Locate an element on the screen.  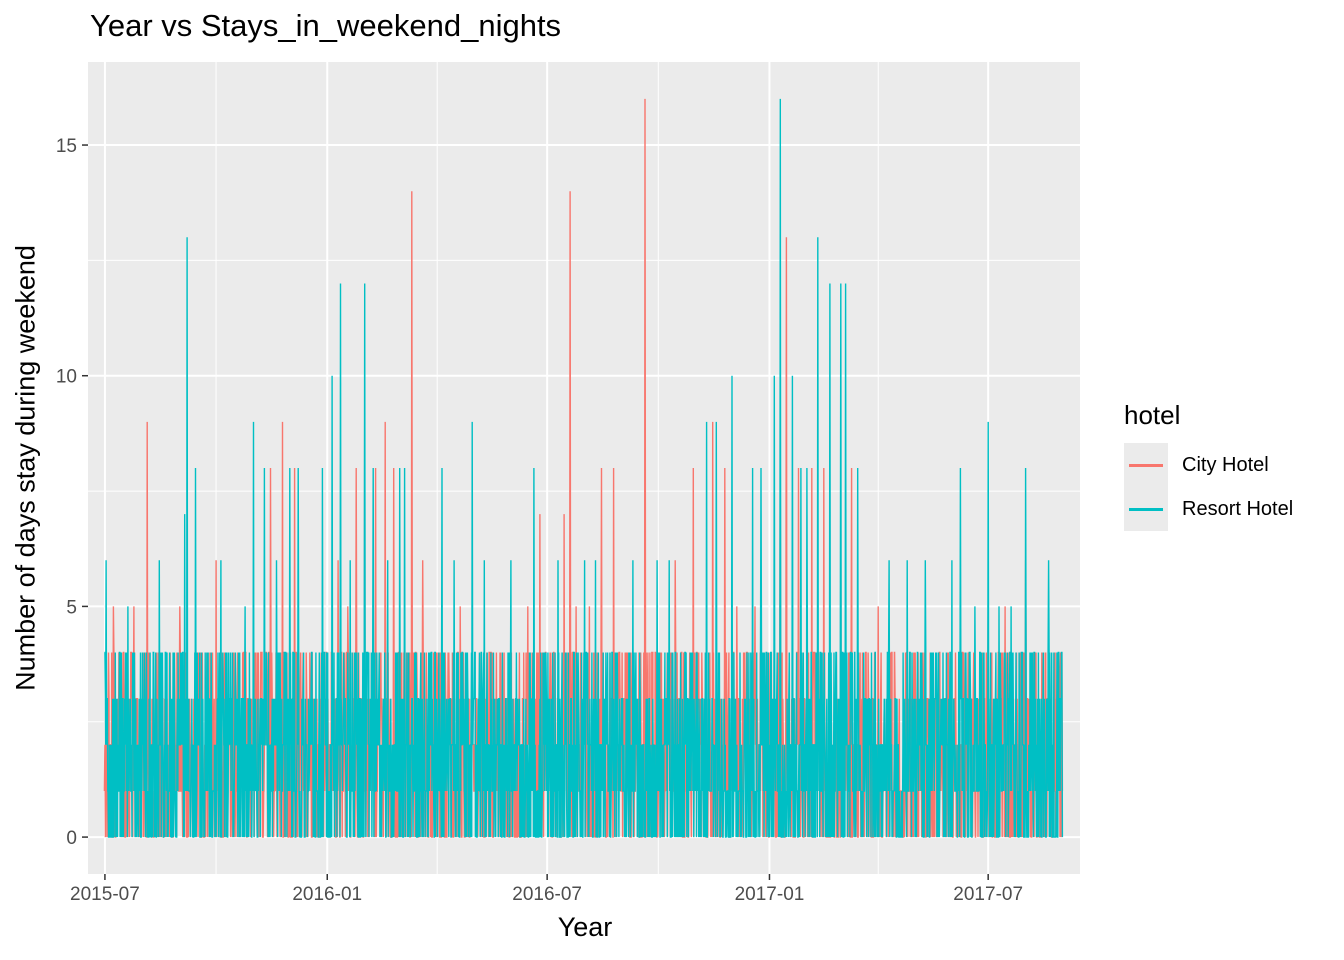
chart-title: Year vs Stays_in_weekend_nights is located at coordinates (326, 25).